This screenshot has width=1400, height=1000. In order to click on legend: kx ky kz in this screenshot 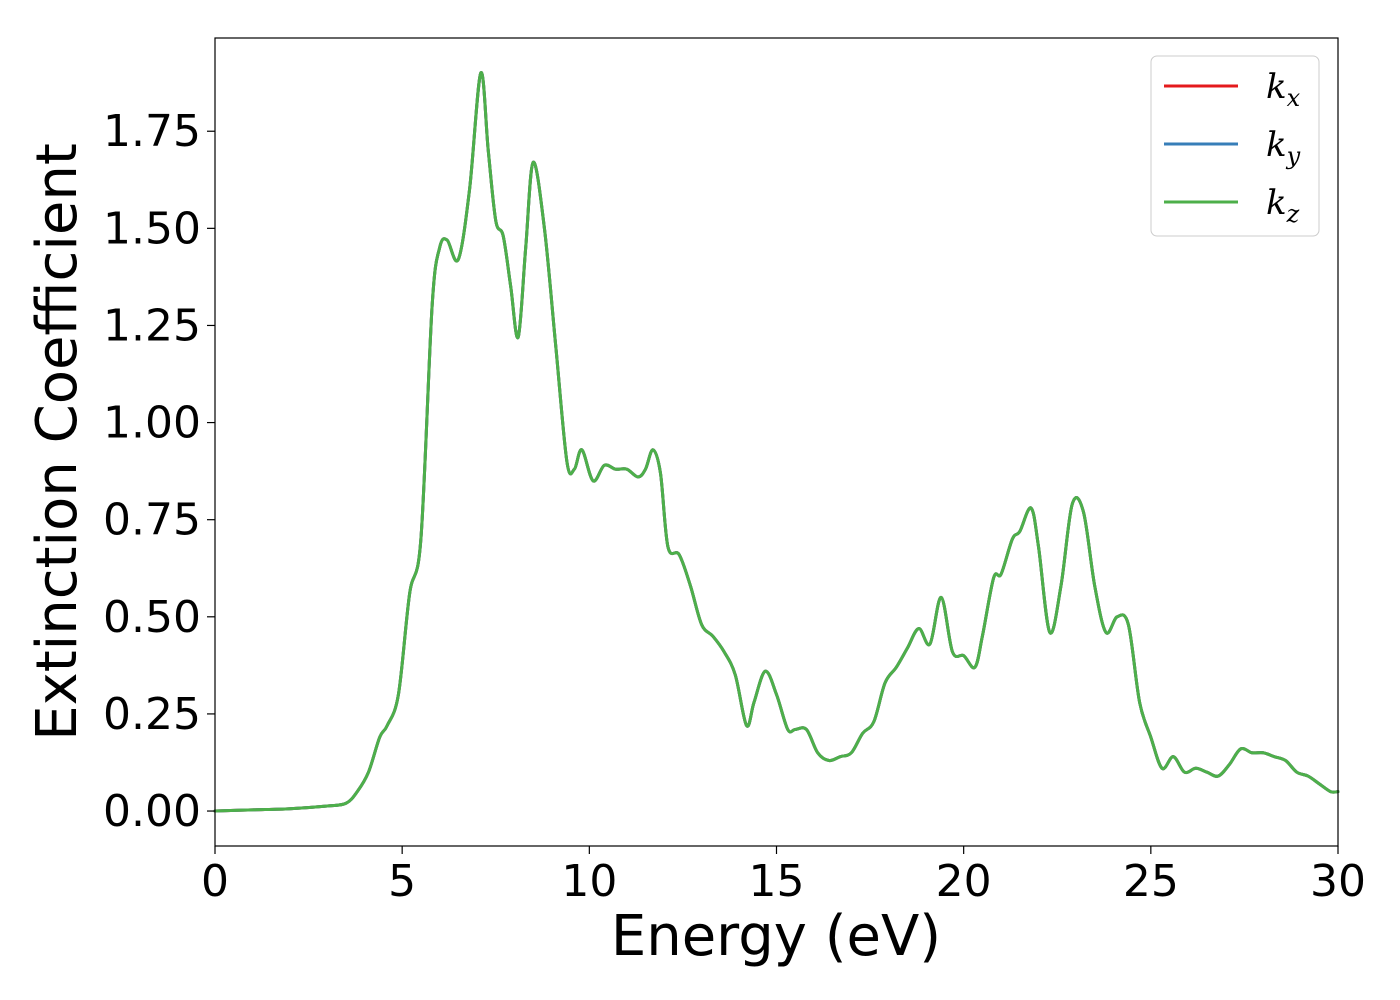, I will do `click(1235, 146)`.